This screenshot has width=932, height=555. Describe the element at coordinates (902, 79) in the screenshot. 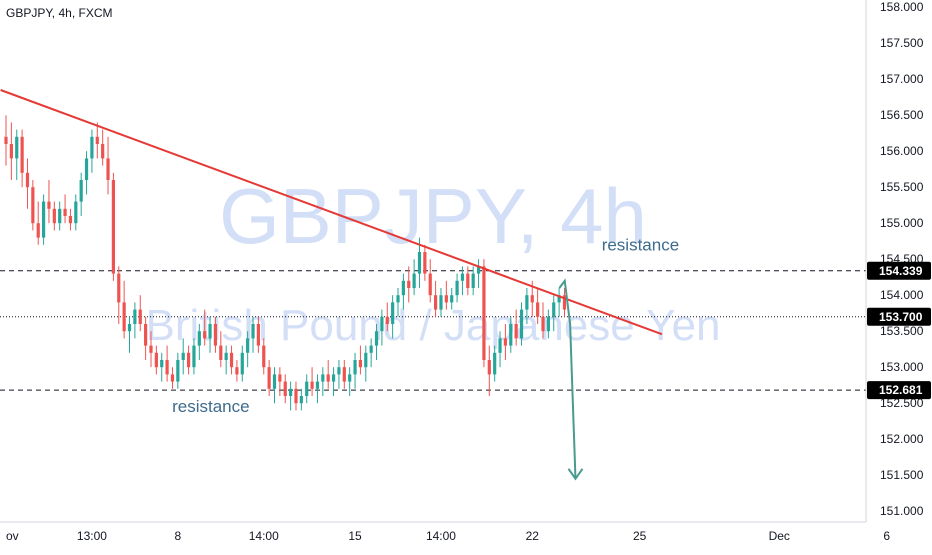

I see `price-tick-label: 157.000` at that location.